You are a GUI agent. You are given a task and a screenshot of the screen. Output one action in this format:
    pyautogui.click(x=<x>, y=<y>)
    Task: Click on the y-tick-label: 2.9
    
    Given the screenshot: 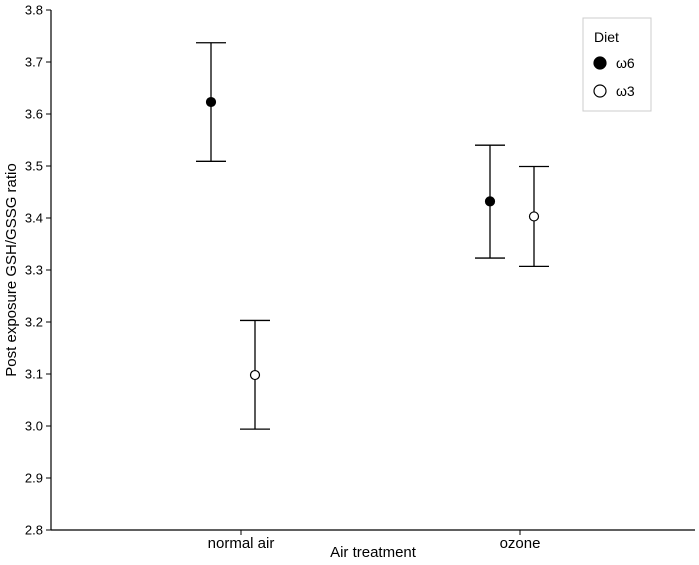 What is the action you would take?
    pyautogui.click(x=34, y=478)
    